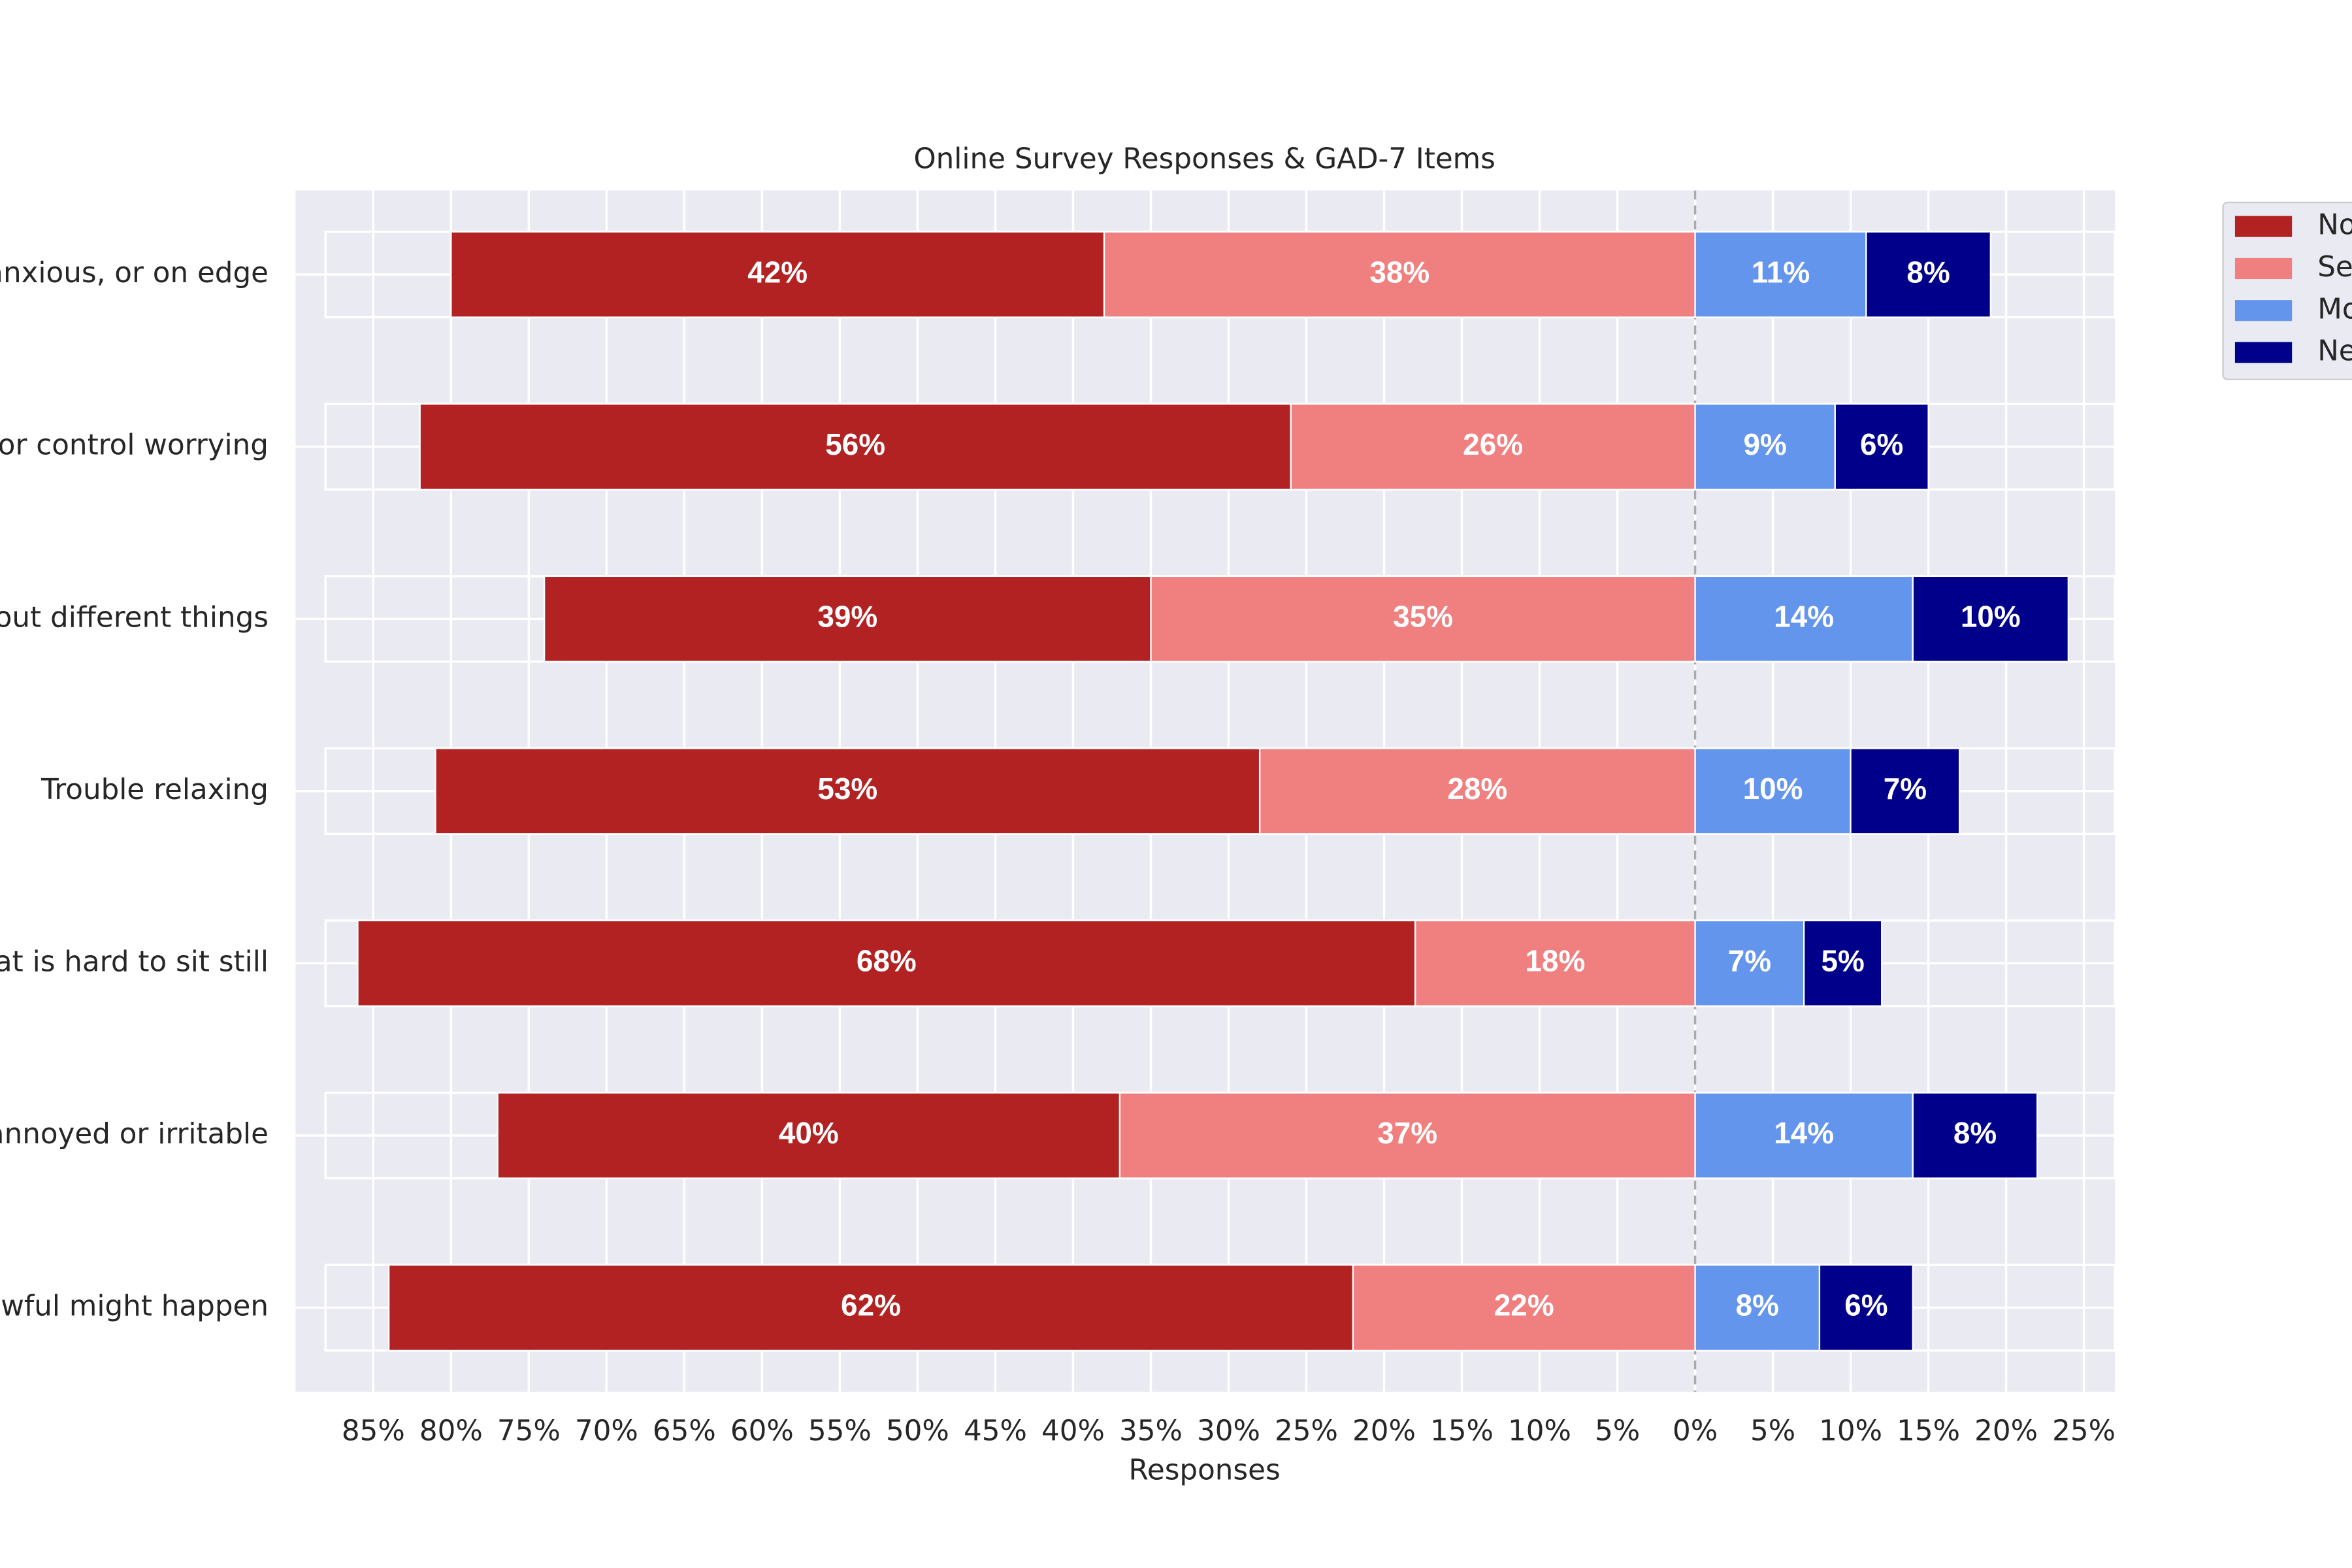 The image size is (2352, 1568). I want to click on value-label: 68%, so click(887, 961).